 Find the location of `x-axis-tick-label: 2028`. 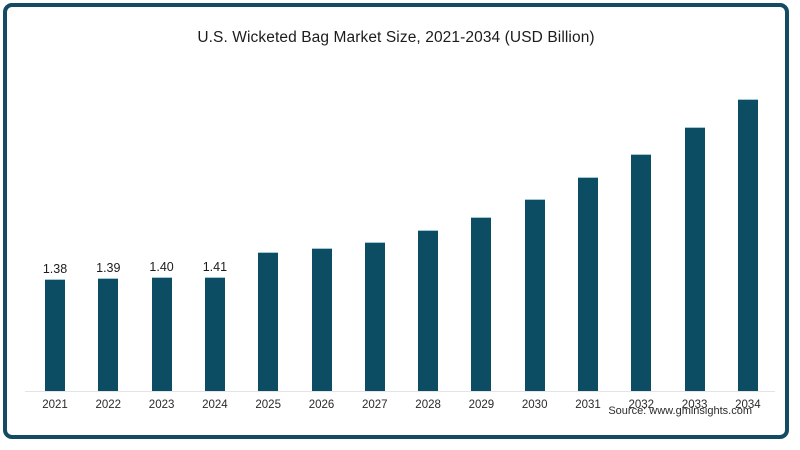

x-axis-tick-label: 2028 is located at coordinates (428, 405).